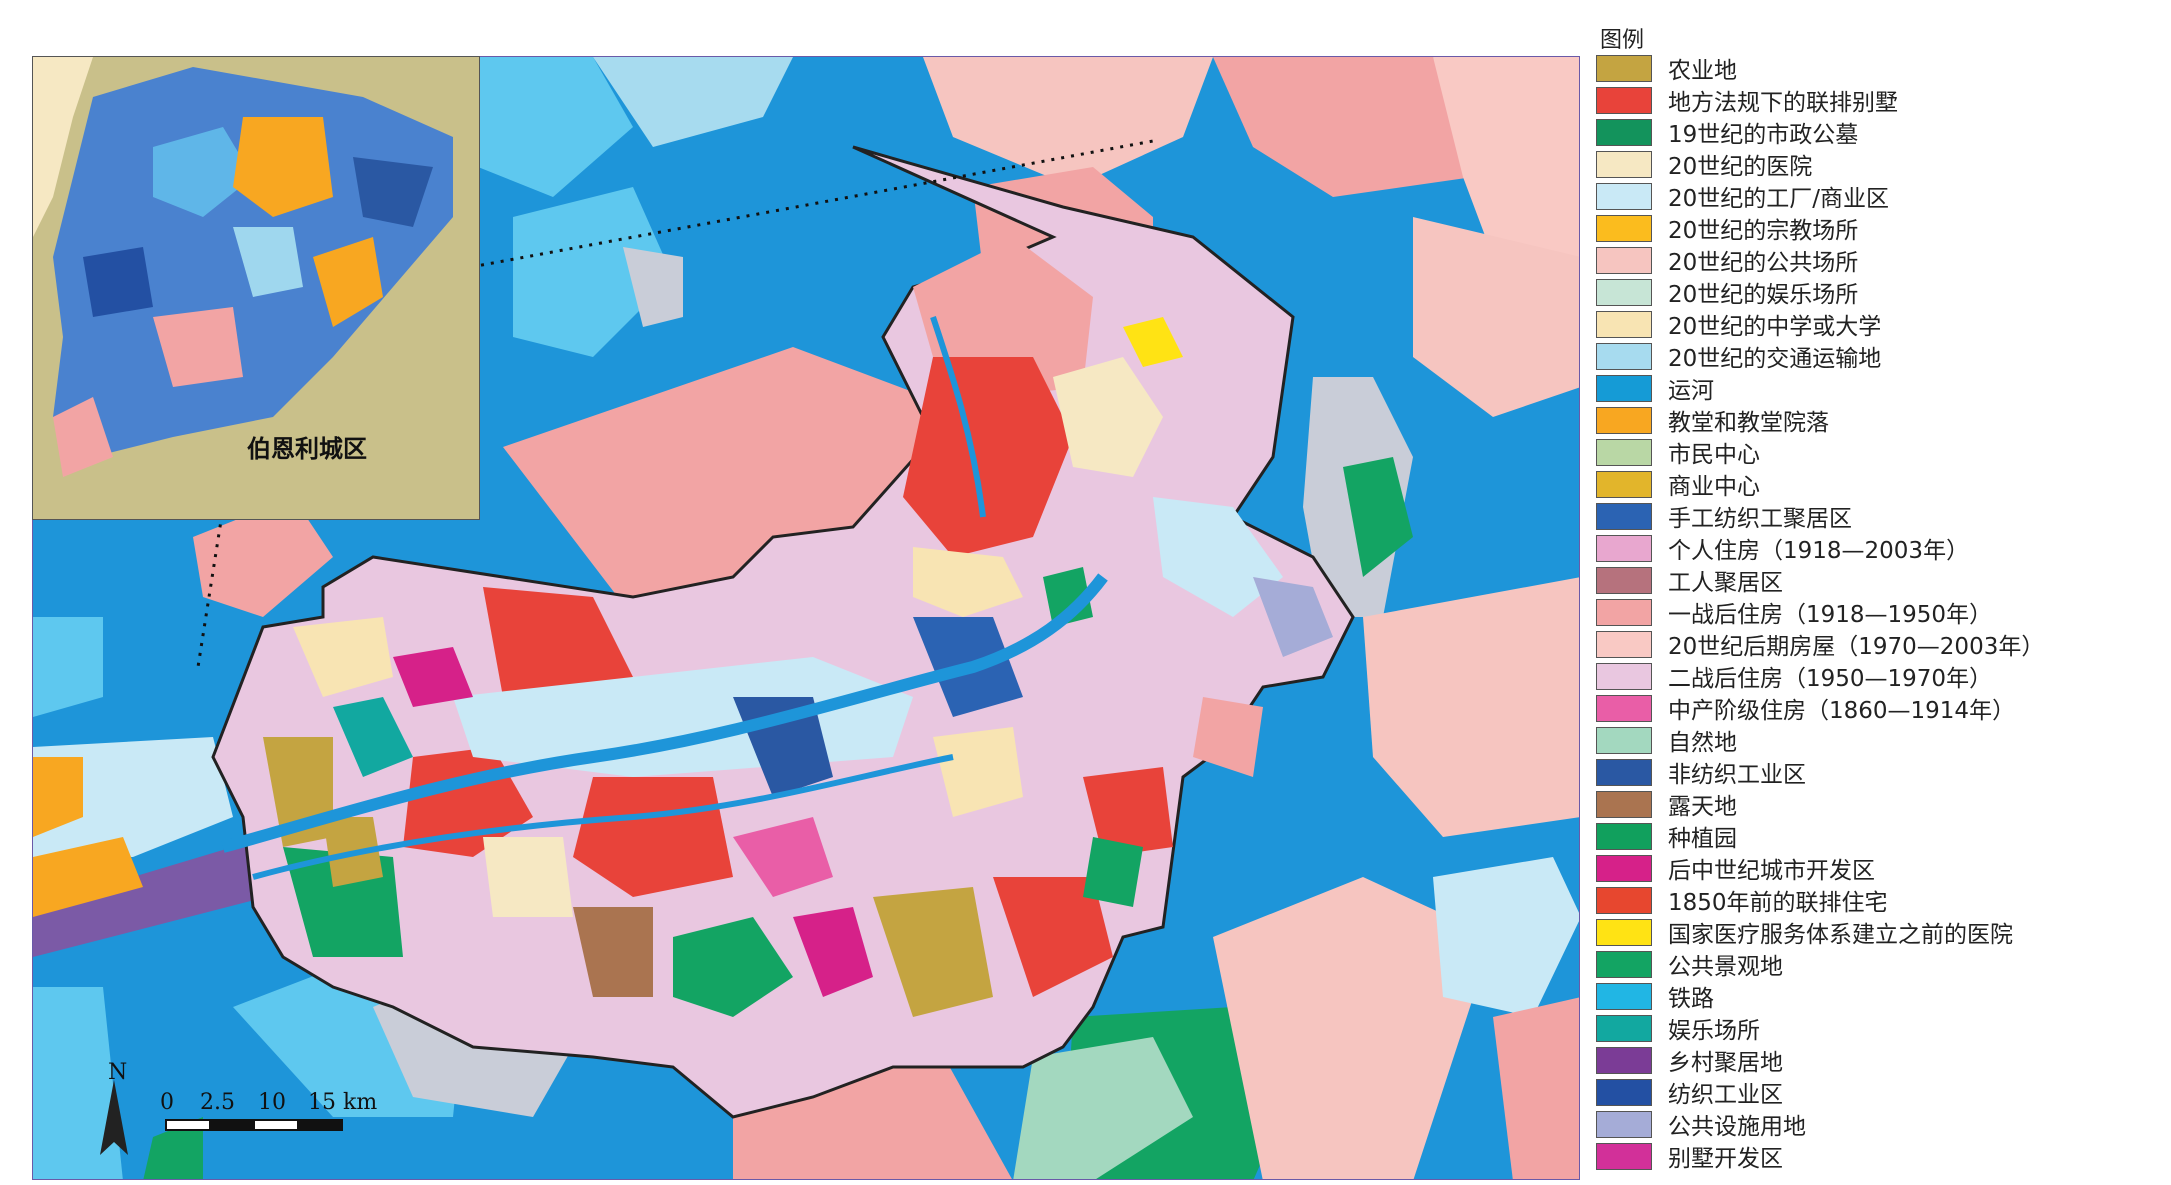 The image size is (2171, 1185). I want to click on legend-item: 自然地, so click(1876, 740).